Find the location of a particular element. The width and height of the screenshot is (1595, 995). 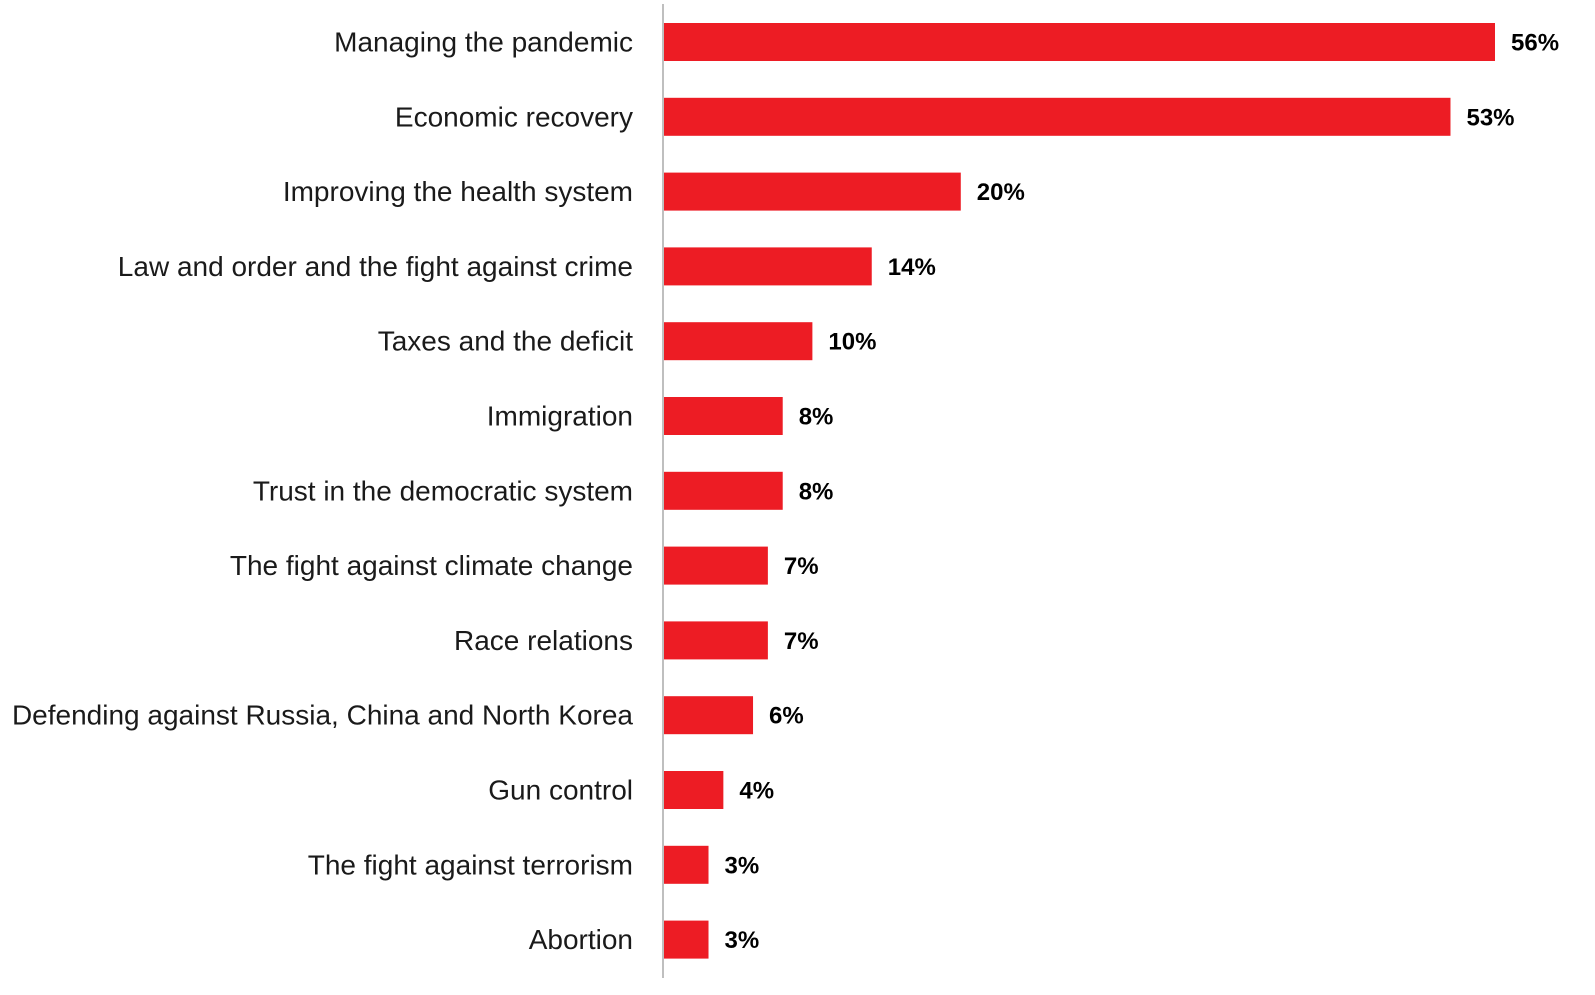

category-label: Trust in the democratic system is located at coordinates (443, 490).